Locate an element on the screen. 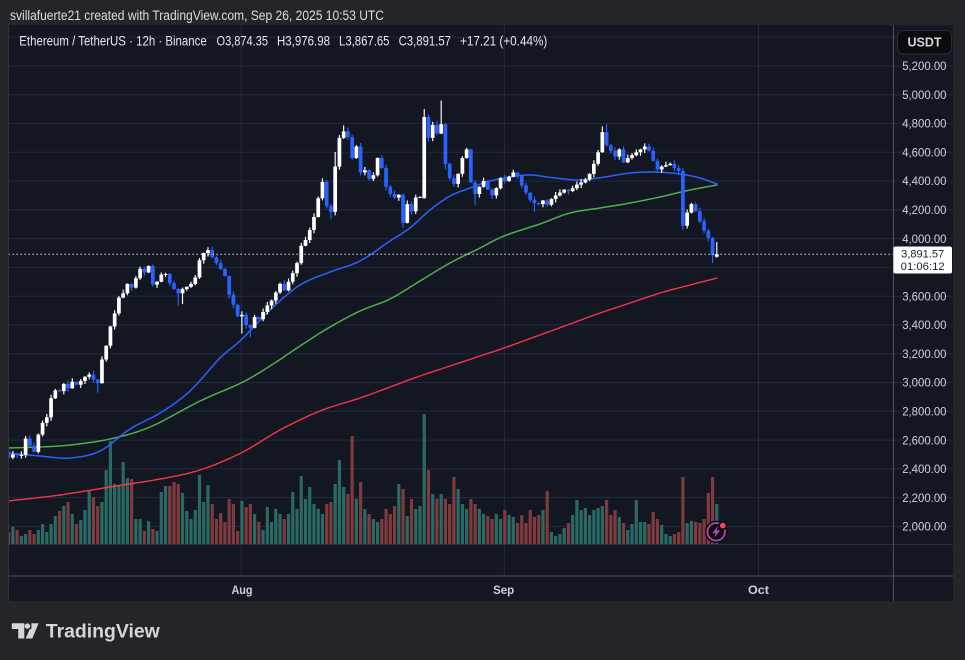  svg-text: H3,976.98 is located at coordinates (303, 41).